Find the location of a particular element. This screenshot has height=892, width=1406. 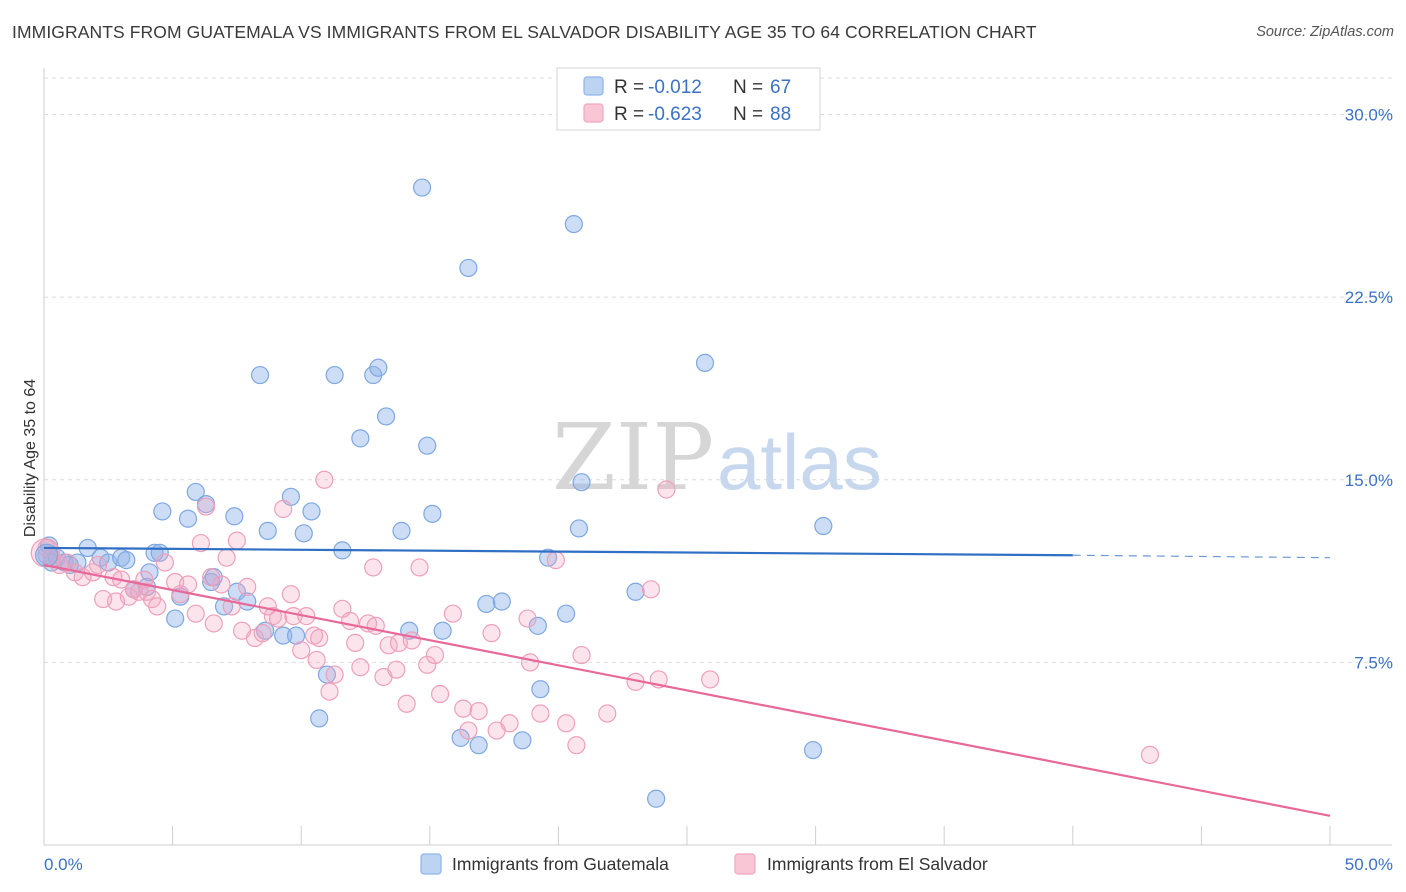

bottom-legend-label-guatemala: Immigrants from Guatemala is located at coordinates (560, 864).